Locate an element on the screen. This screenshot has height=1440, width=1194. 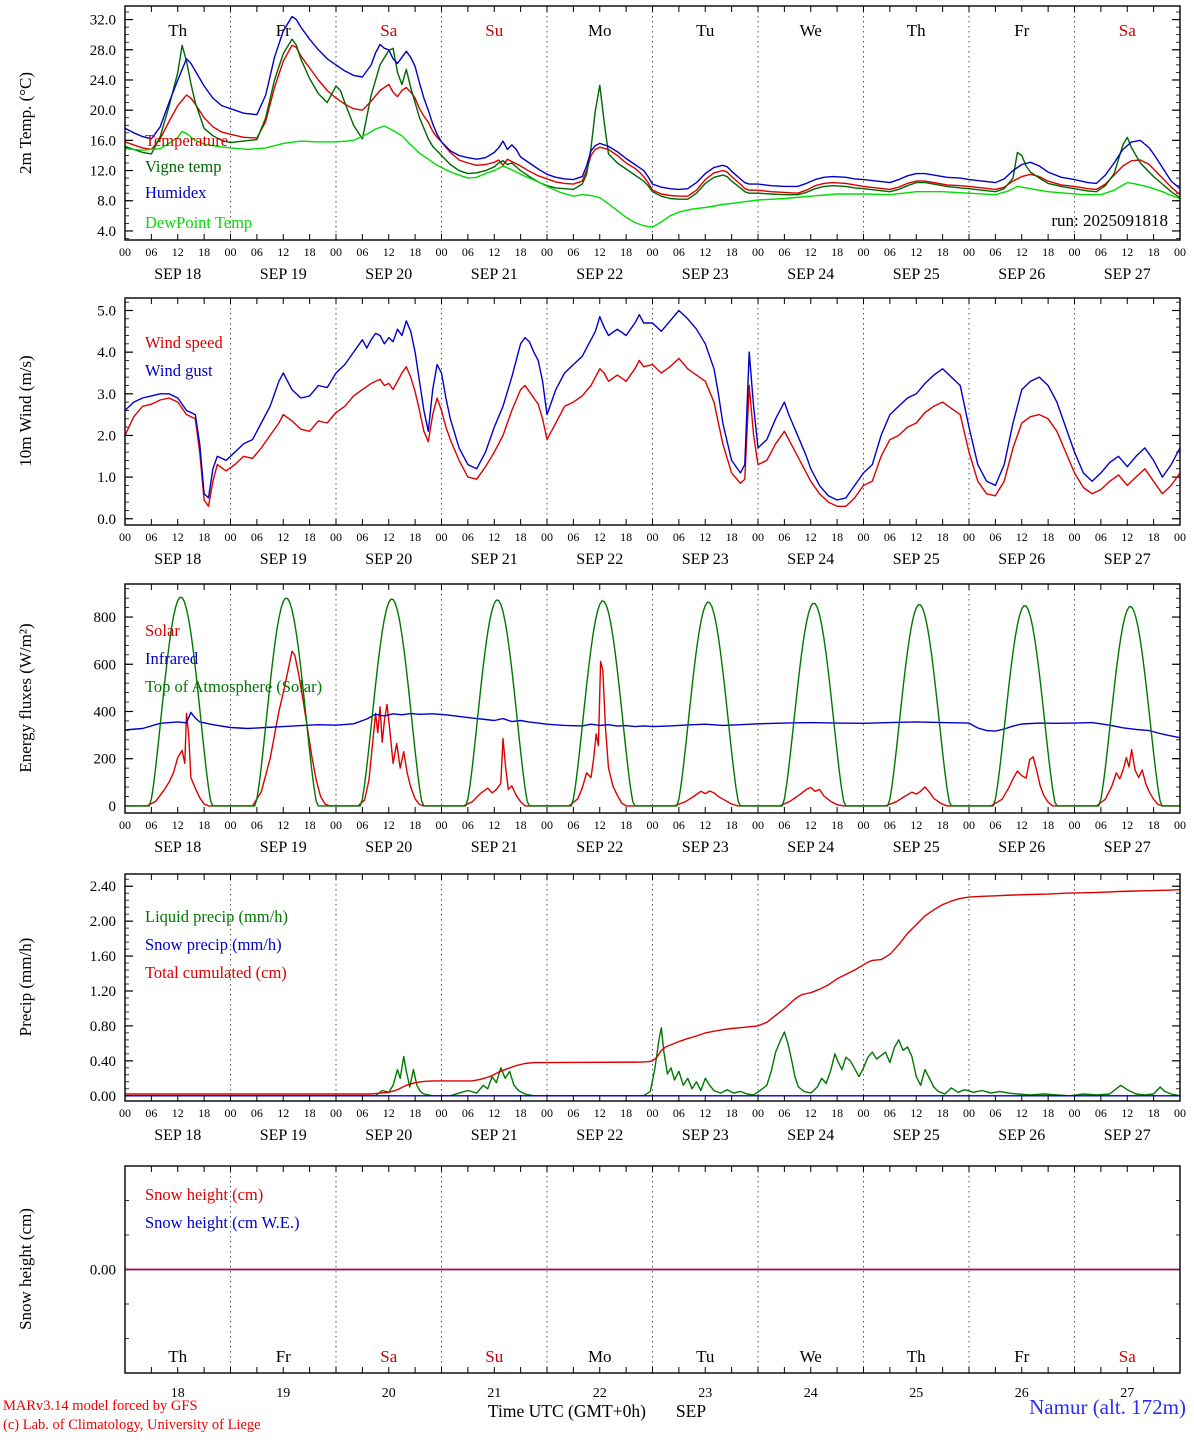
y-axis-title-precip: Precip (mm/h) is located at coordinates (25, 987).